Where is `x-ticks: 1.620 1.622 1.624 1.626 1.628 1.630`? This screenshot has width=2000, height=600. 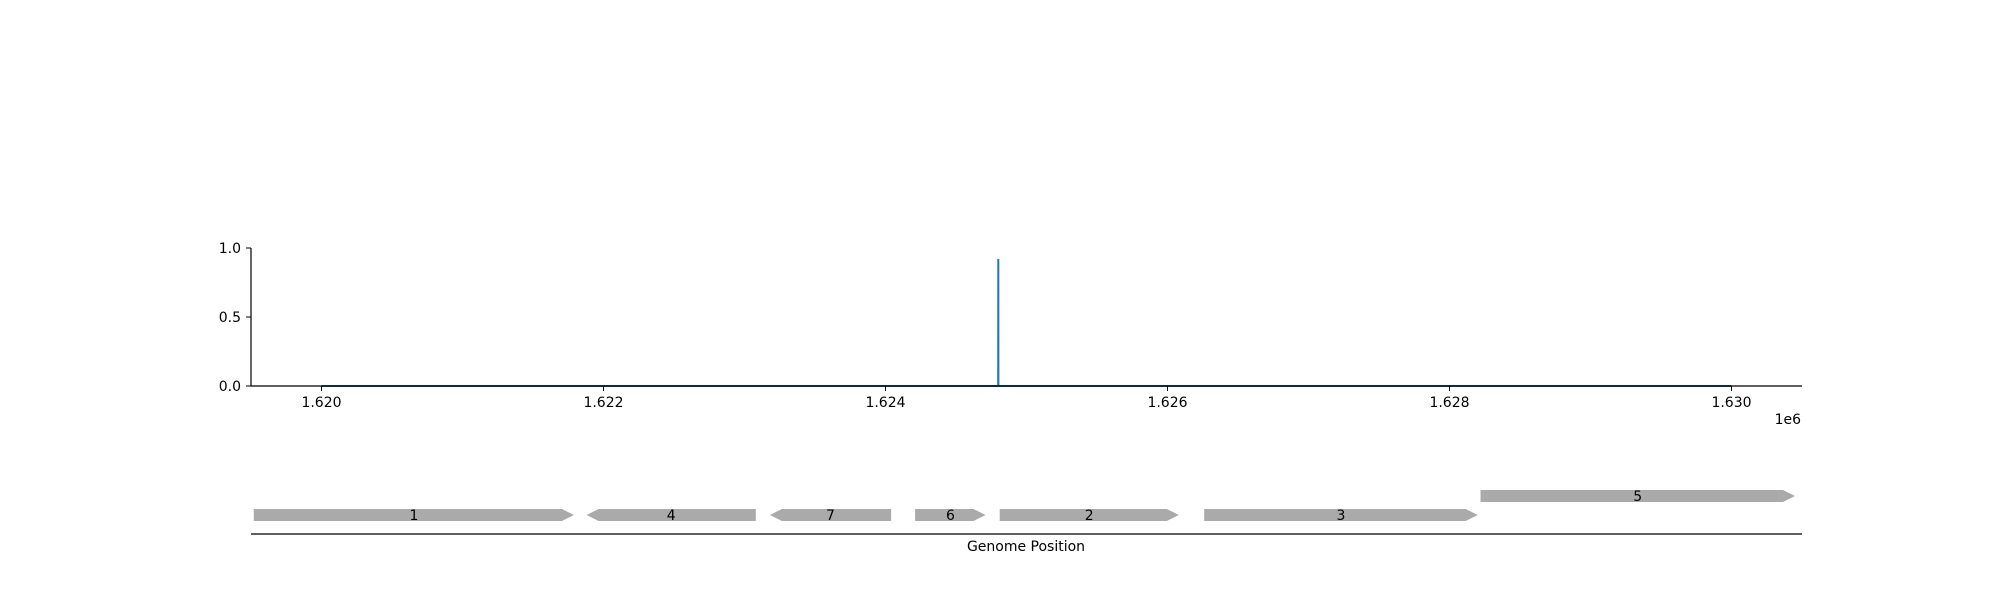 x-ticks: 1.620 1.622 1.624 1.626 1.628 1.630 is located at coordinates (1026, 398).